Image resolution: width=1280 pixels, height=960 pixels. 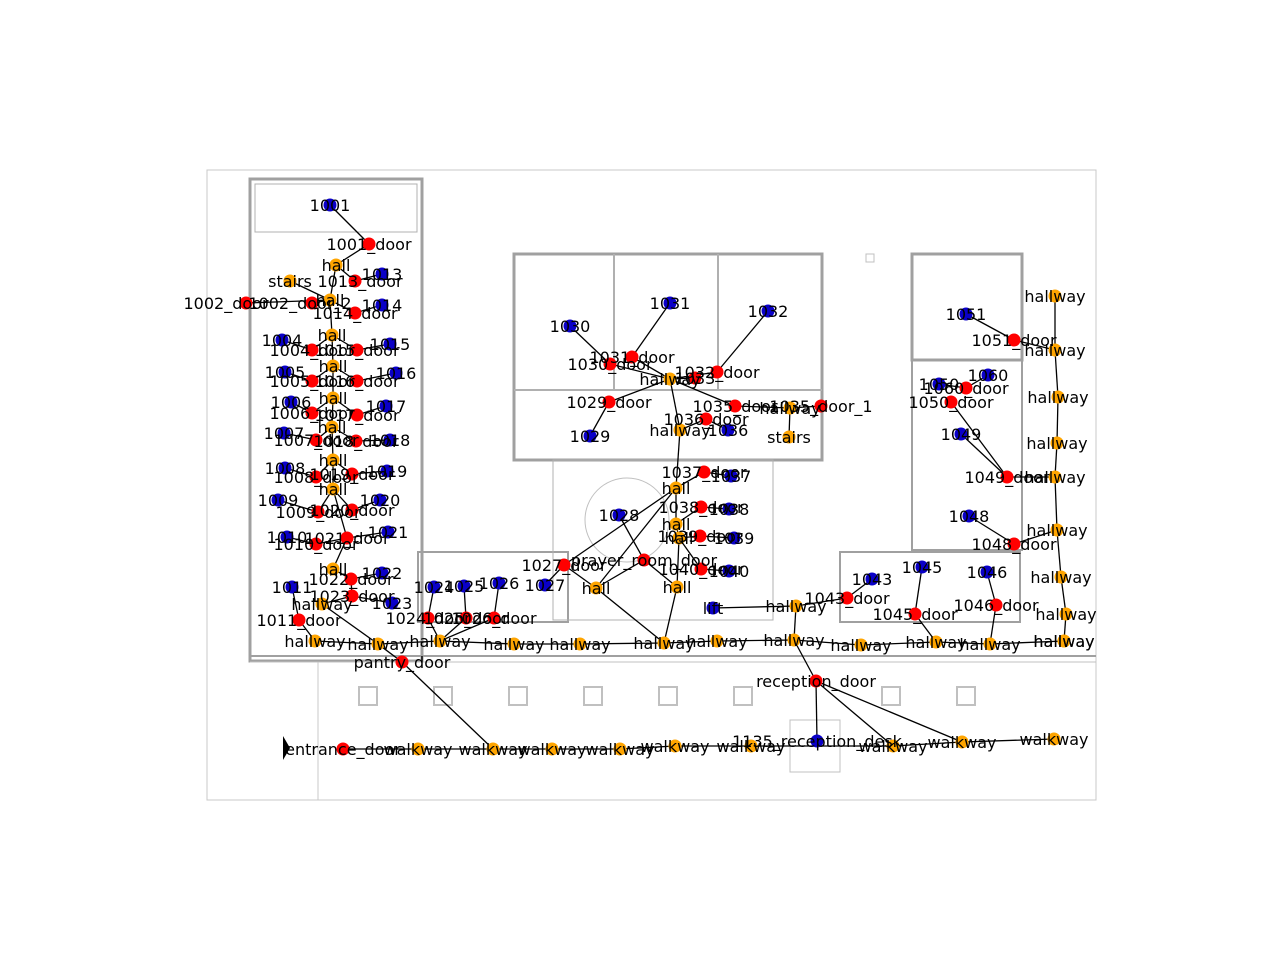 I want to click on door-node-label: 1035_door_1, so click(x=820, y=407).